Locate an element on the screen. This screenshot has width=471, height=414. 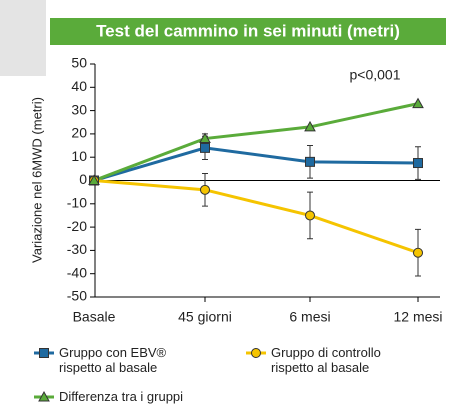
side-panel is located at coordinates (23, 38).